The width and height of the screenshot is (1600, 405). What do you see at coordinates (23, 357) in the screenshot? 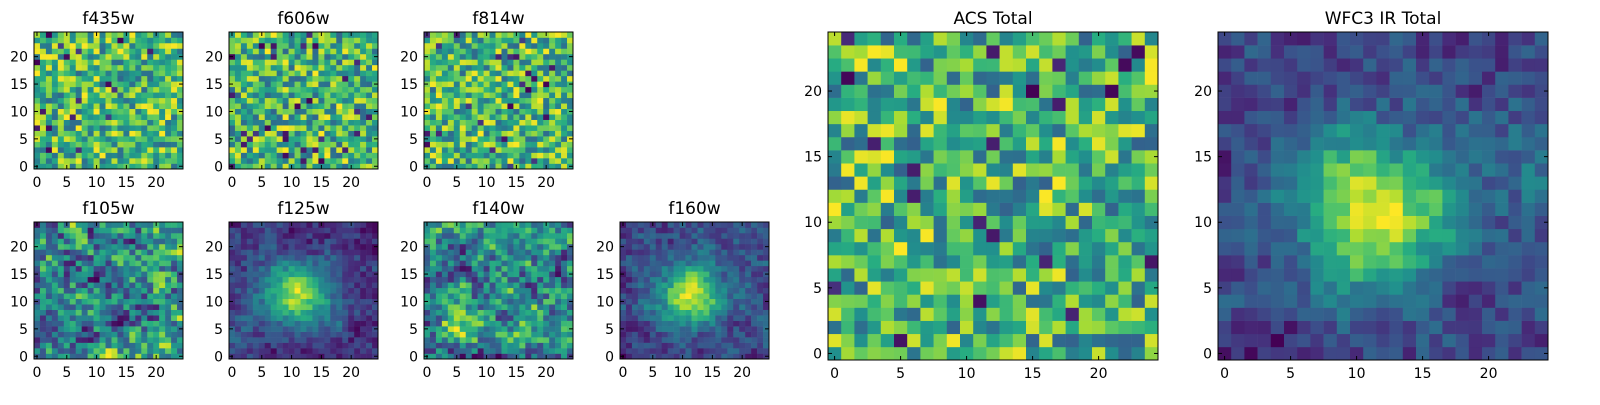
I see `y-tick-label: 0` at bounding box center [23, 357].